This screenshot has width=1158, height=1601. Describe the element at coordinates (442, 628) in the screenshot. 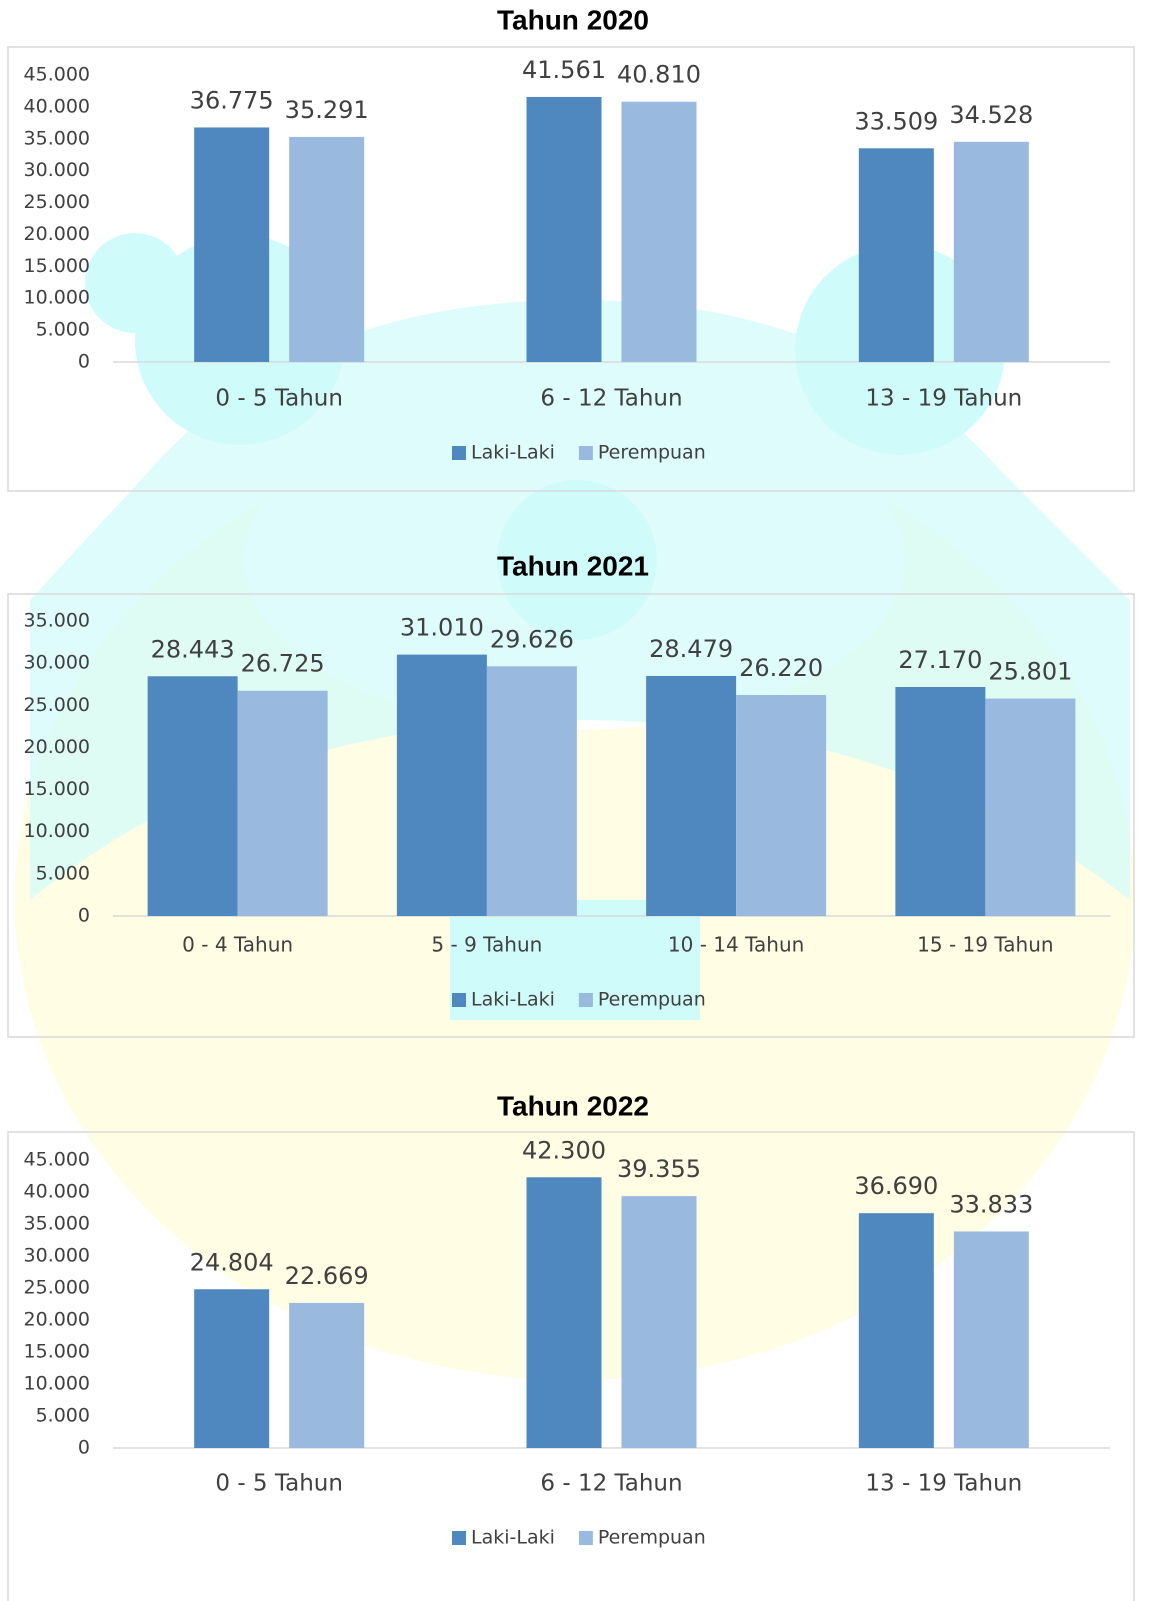

I see `data-label: 31.010` at that location.